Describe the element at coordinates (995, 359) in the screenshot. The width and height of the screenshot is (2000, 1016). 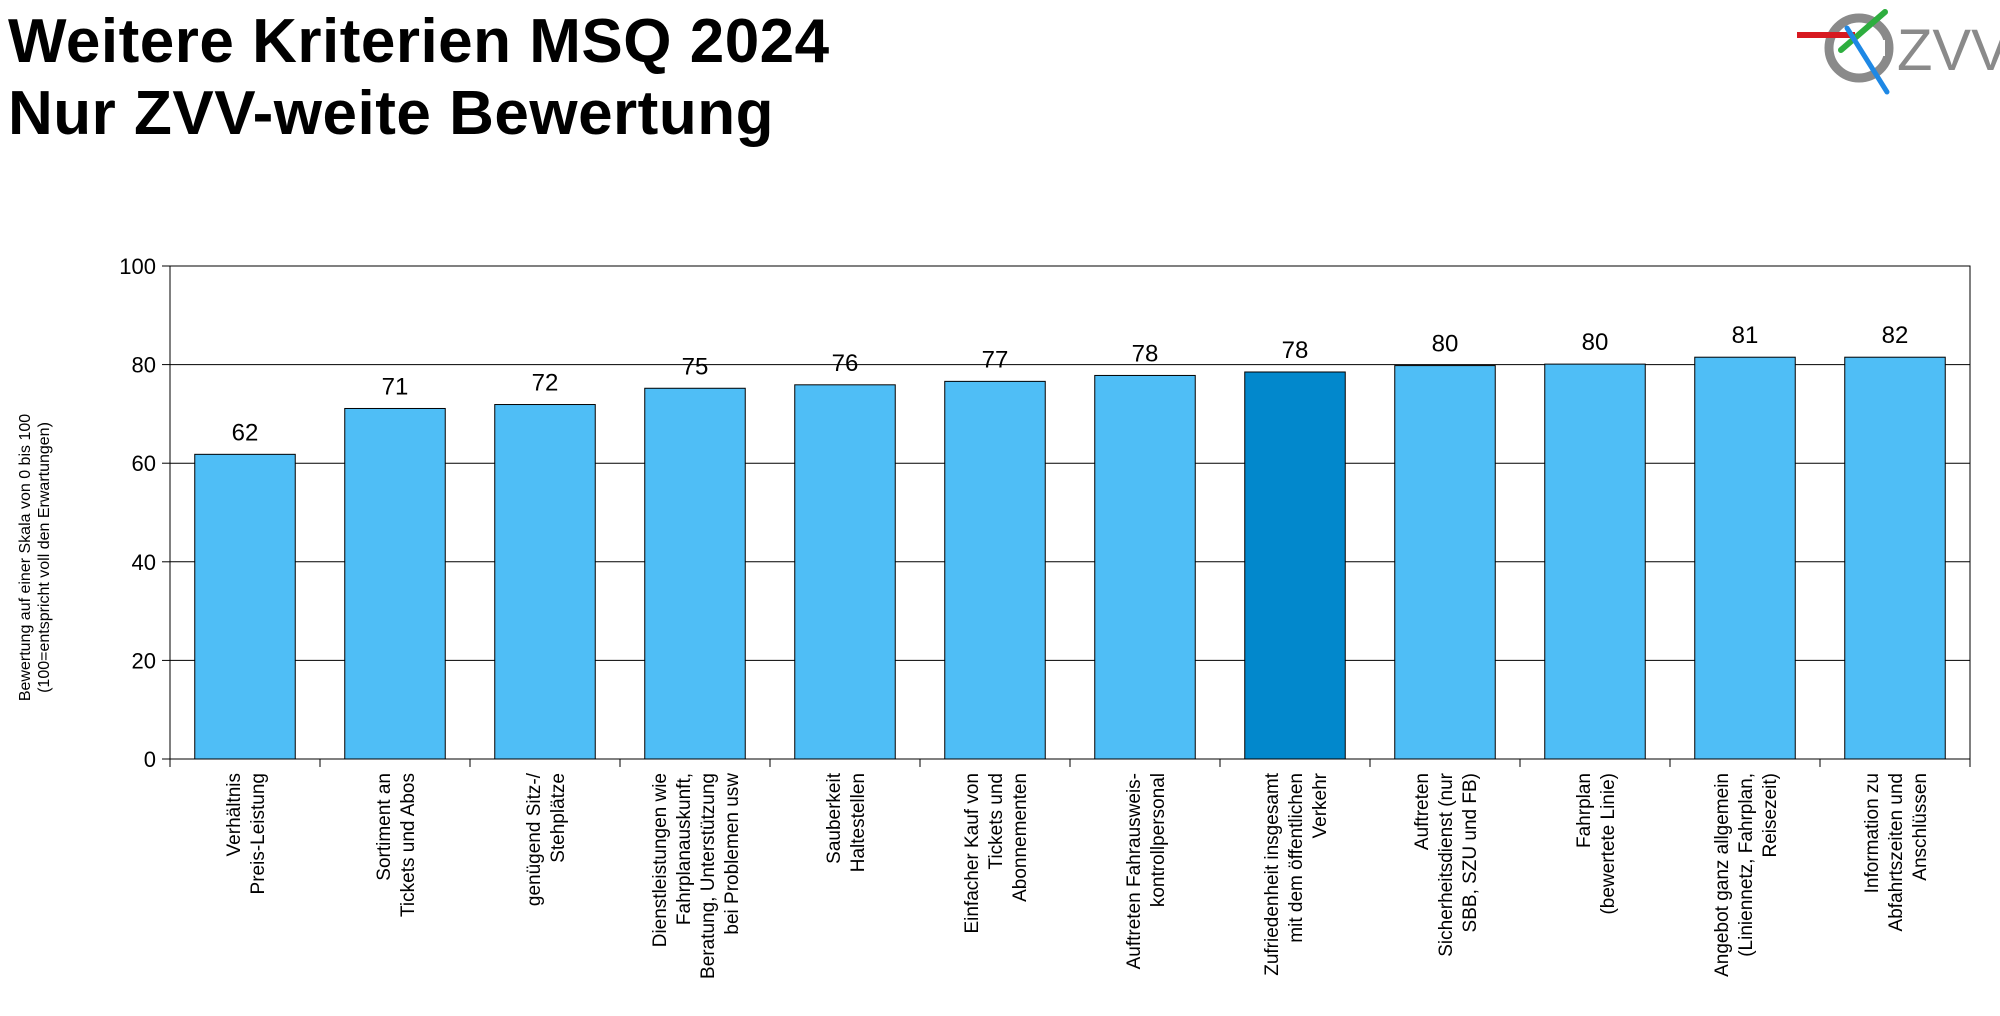
I see `data-label: 77` at that location.